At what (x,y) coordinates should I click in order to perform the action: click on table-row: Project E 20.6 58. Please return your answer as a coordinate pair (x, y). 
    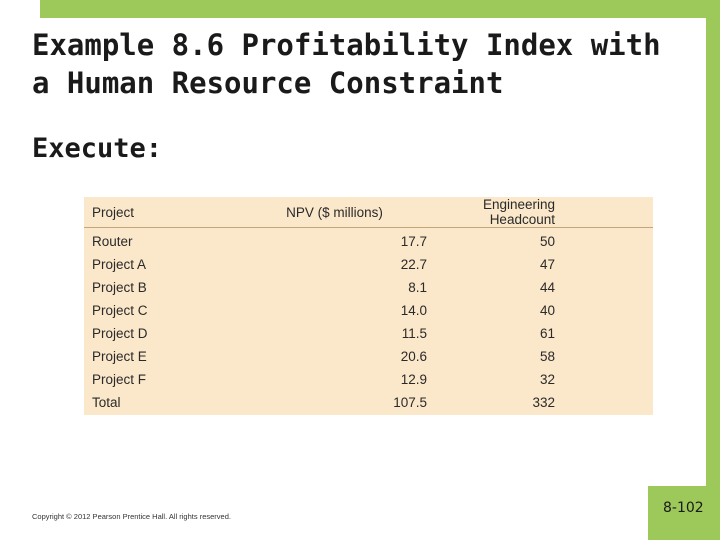
    Looking at the image, I should click on (368, 356).